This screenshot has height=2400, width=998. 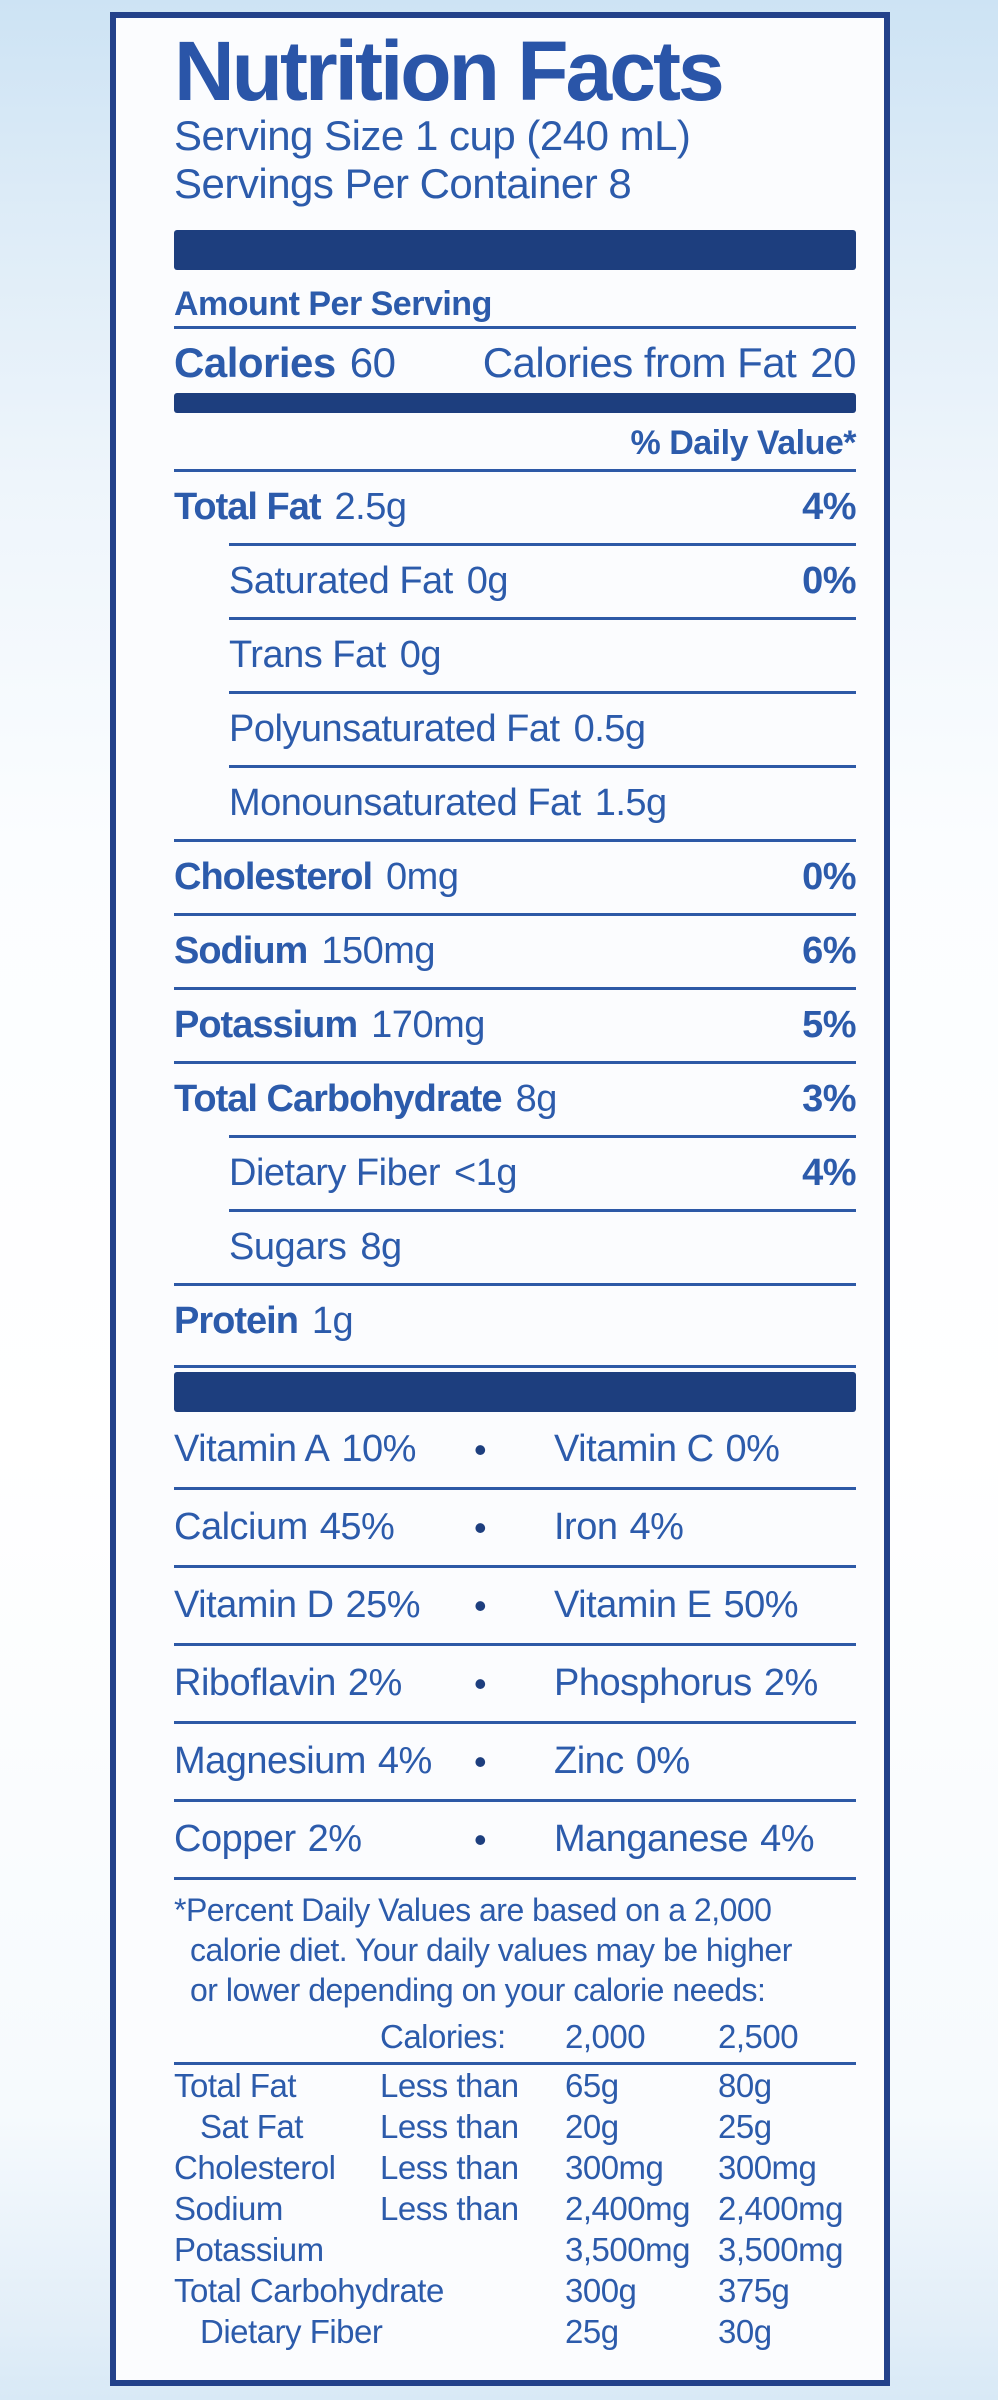 What do you see at coordinates (307, 655) in the screenshot?
I see `nutrient-name: Trans Fat` at bounding box center [307, 655].